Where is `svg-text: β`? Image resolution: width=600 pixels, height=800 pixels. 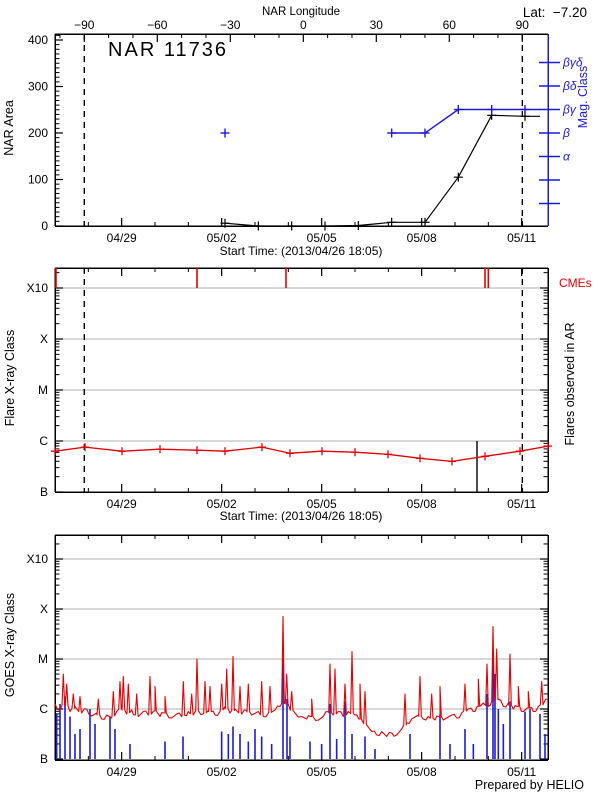 svg-text: β is located at coordinates (566, 133).